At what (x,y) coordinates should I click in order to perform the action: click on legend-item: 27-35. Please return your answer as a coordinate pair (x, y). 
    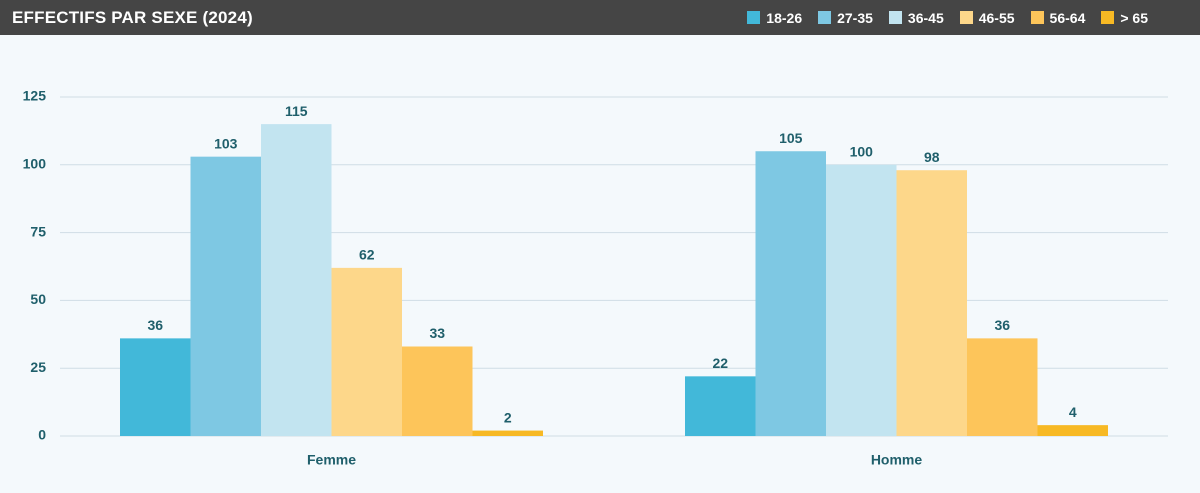
    Looking at the image, I should click on (845, 18).